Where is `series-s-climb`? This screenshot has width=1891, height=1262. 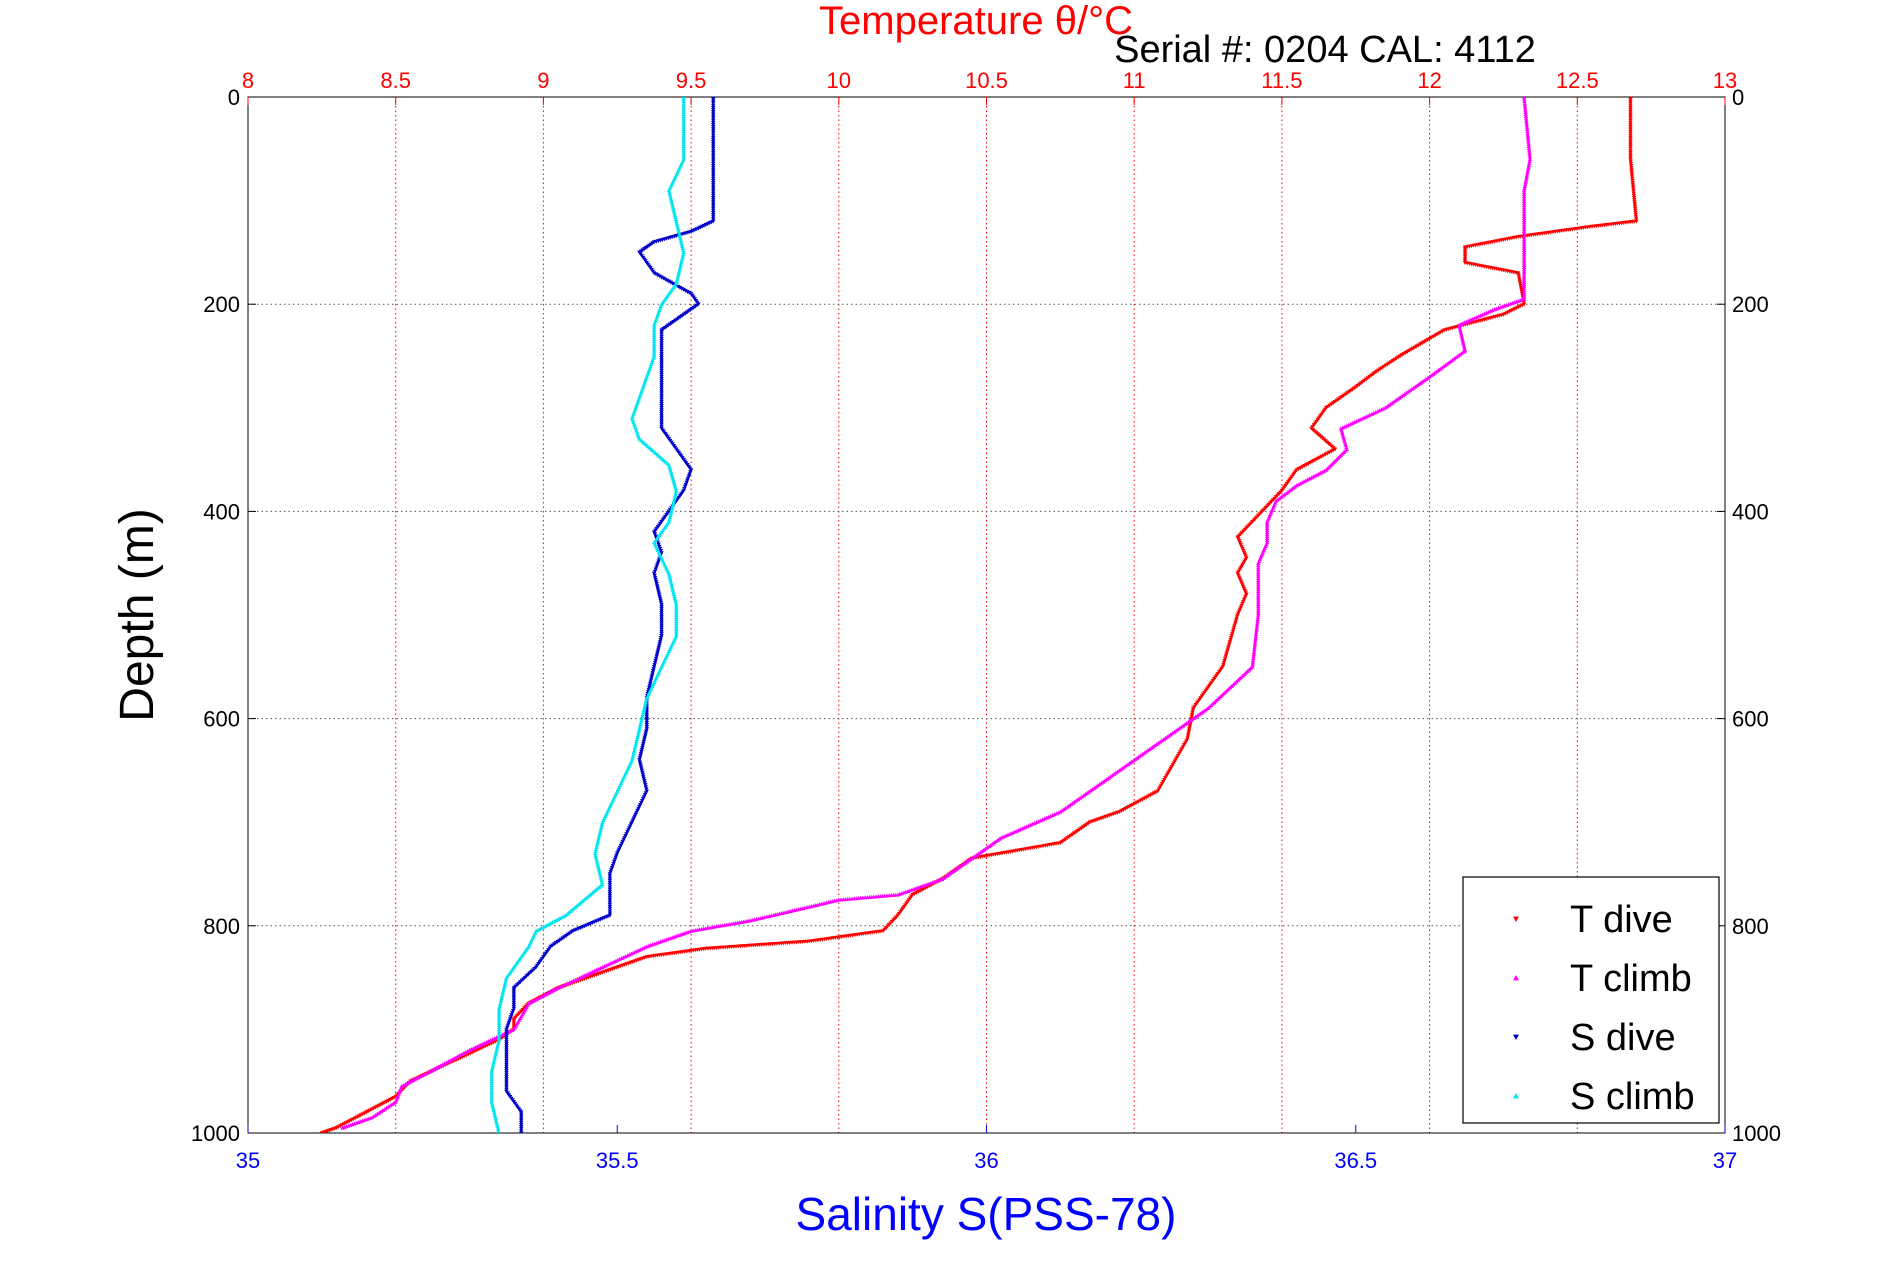 series-s-climb is located at coordinates (587, 615).